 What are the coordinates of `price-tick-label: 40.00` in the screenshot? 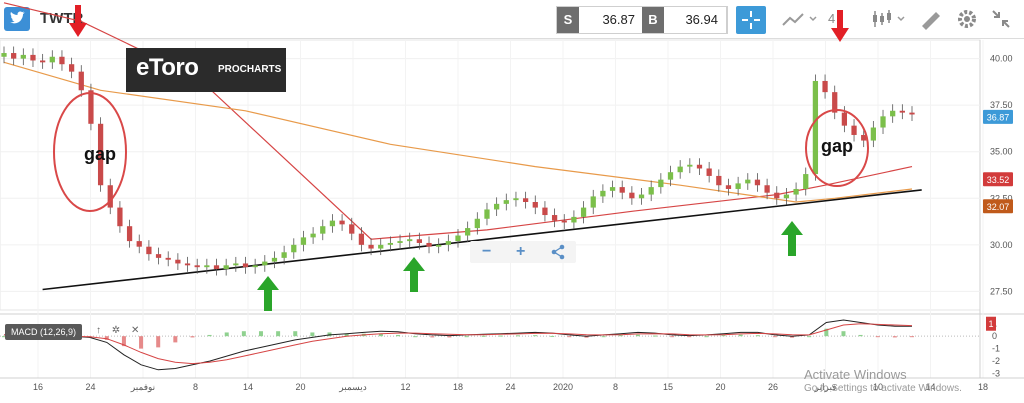 It's located at (1001, 59).